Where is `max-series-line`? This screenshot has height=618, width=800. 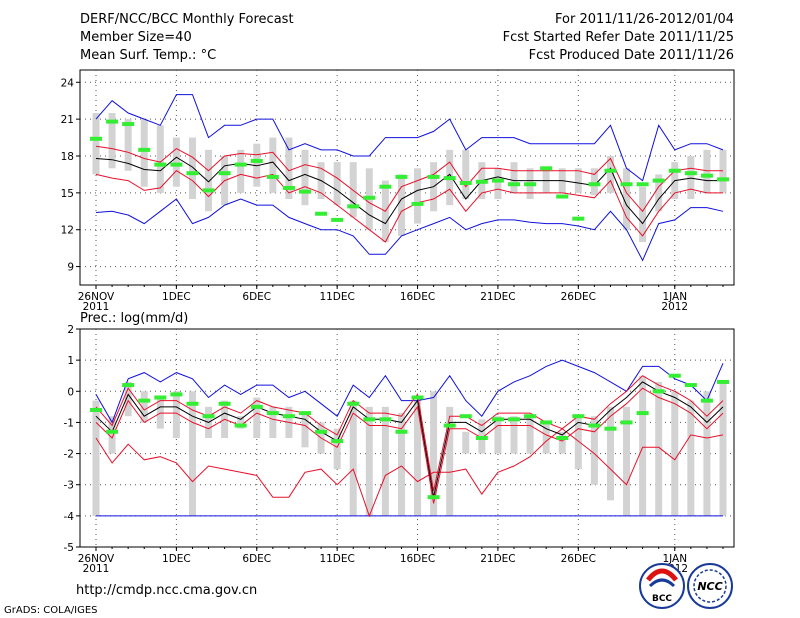
max-series-line is located at coordinates (409, 391).